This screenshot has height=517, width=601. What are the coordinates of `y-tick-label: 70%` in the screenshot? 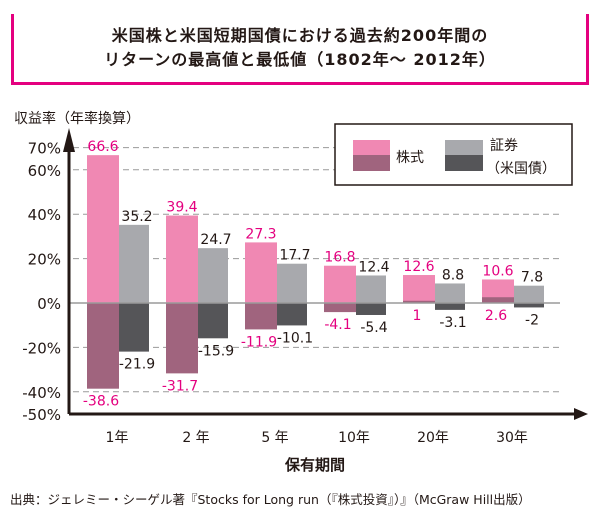 It's located at (44, 149).